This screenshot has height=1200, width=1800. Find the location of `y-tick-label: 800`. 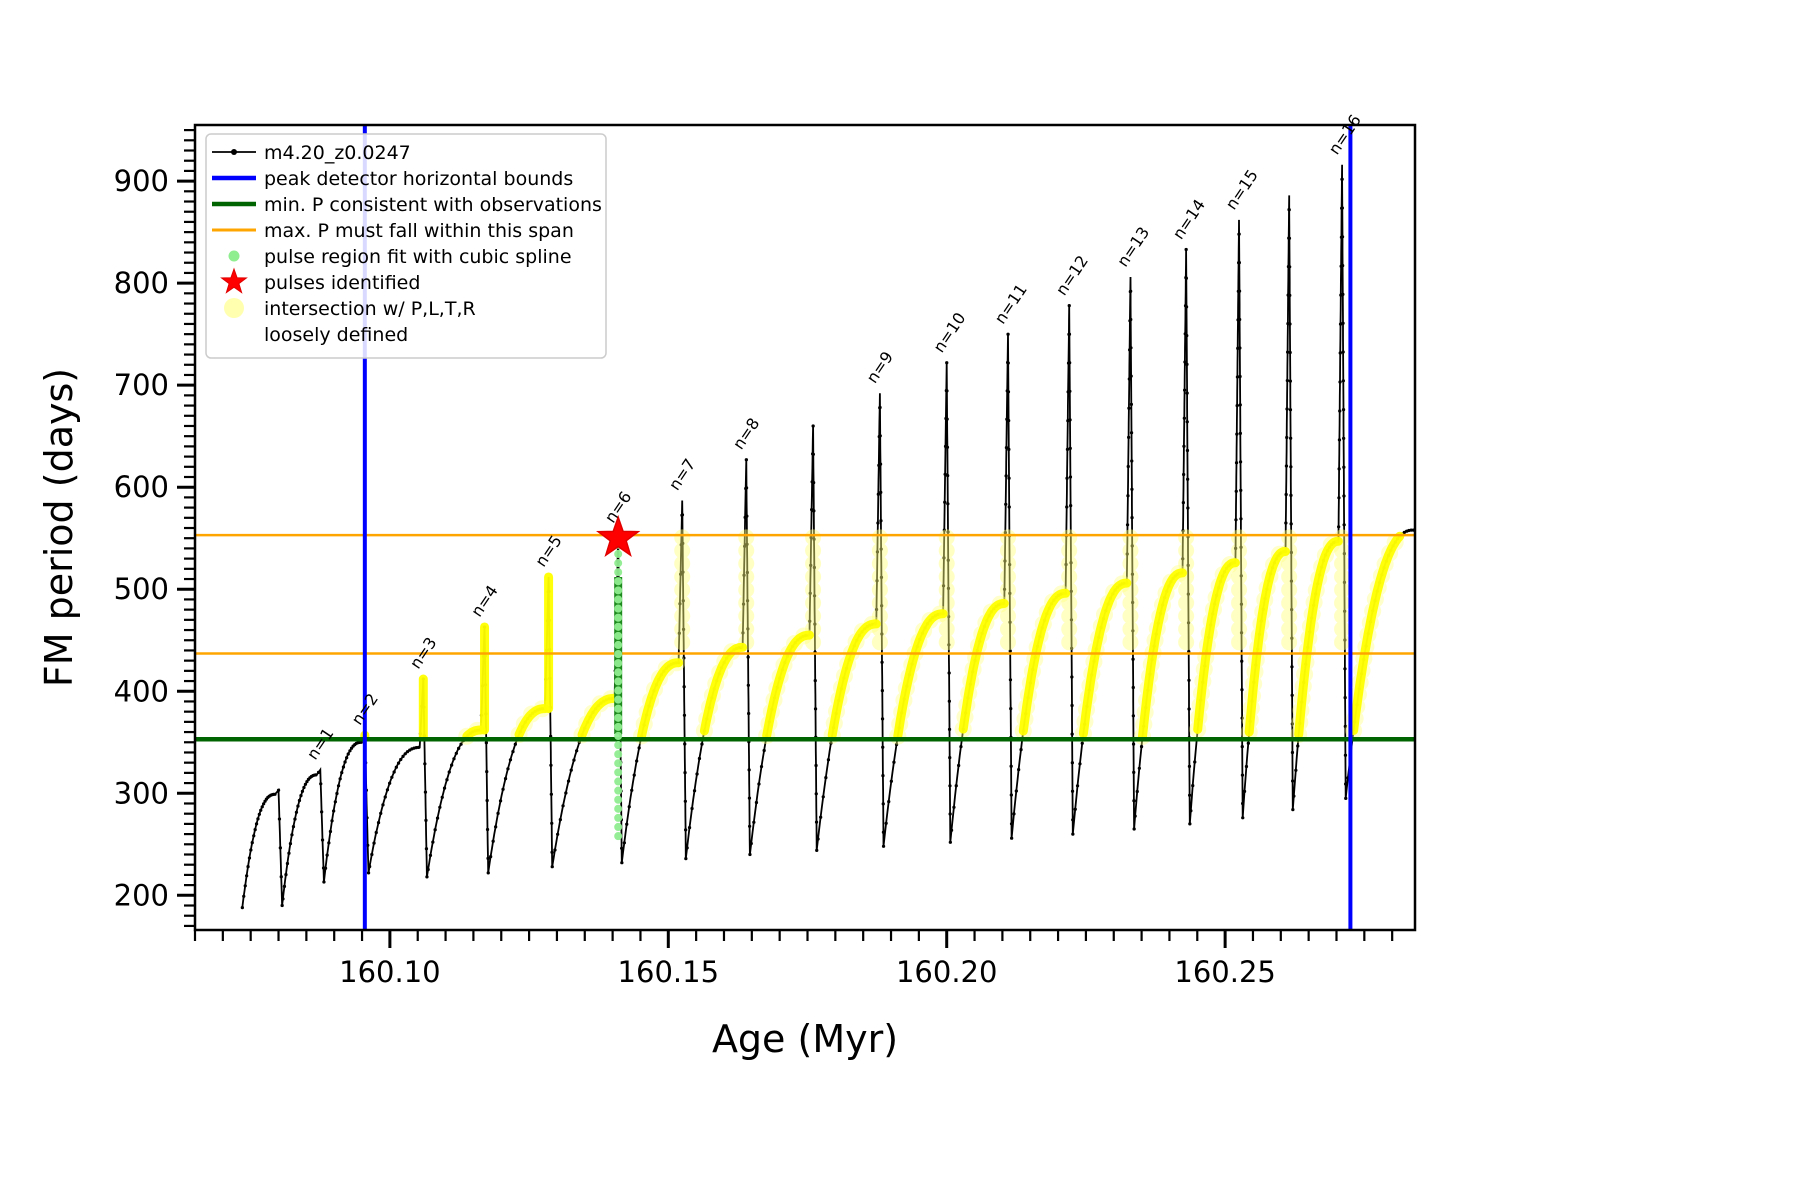

y-tick-label: 800 is located at coordinates (141, 283).